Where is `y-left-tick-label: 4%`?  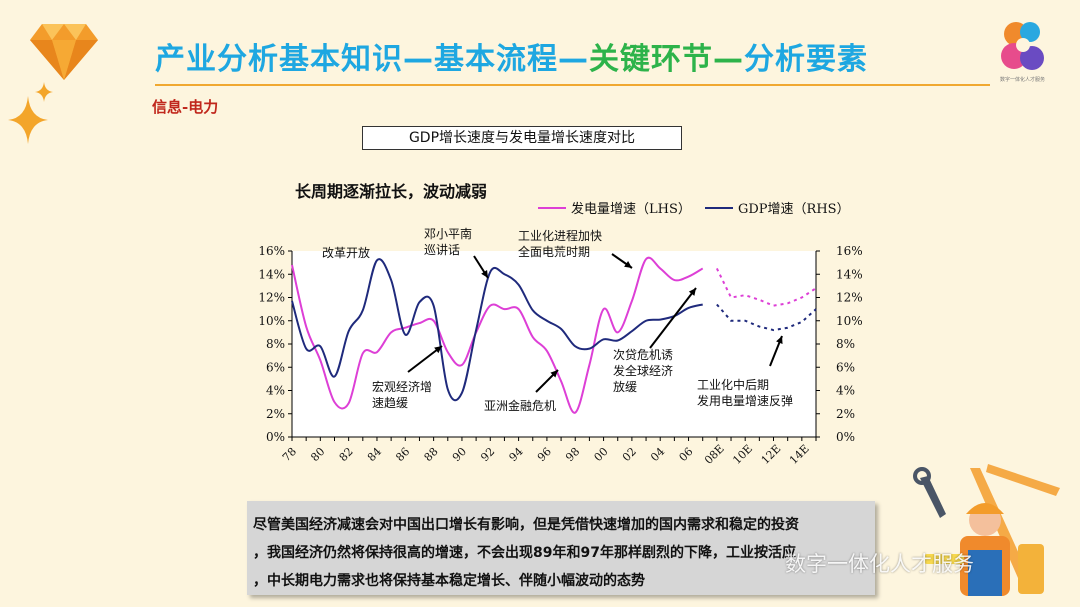
y-left-tick-label: 4% is located at coordinates (275, 391).